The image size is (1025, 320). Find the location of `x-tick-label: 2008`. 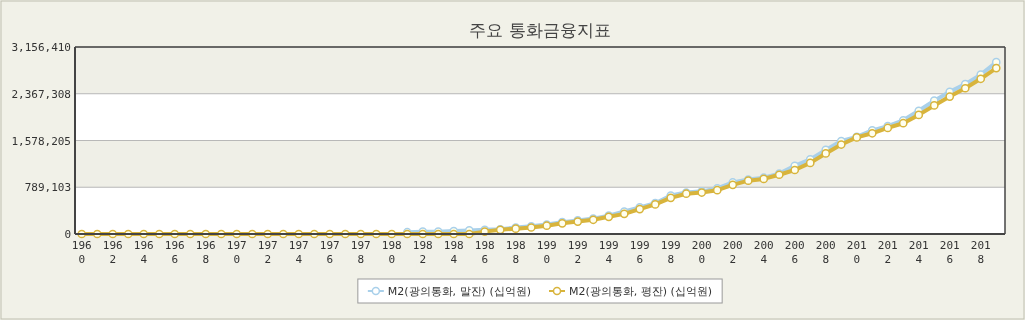

x-tick-label: 2008 is located at coordinates (825, 252).